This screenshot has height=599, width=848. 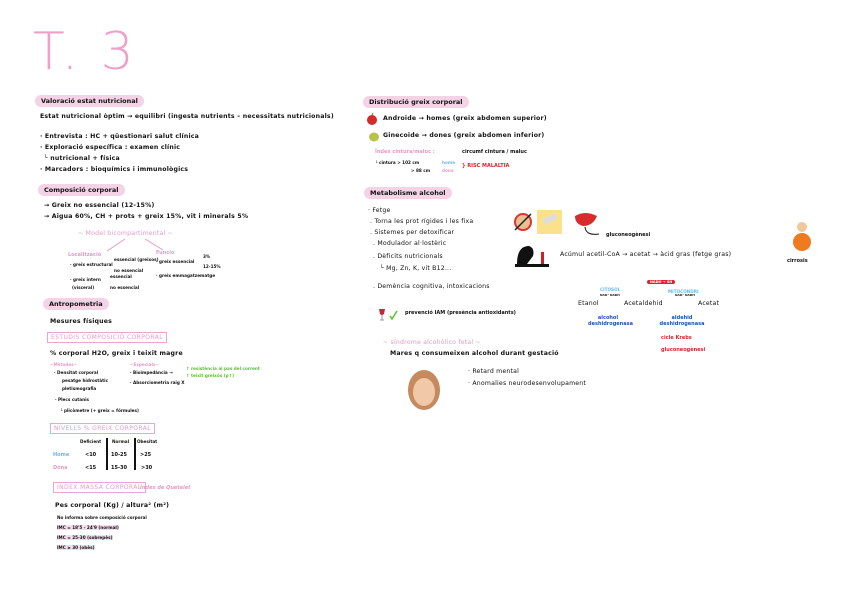 What do you see at coordinates (85, 537) in the screenshot?
I see `text: IMC = 25-30 (sobrepès)` at bounding box center [85, 537].